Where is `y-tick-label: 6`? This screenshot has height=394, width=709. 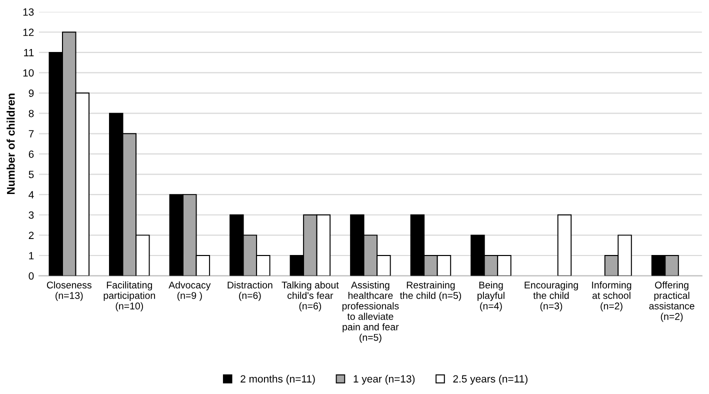
y-tick-label: 6 is located at coordinates (31, 154).